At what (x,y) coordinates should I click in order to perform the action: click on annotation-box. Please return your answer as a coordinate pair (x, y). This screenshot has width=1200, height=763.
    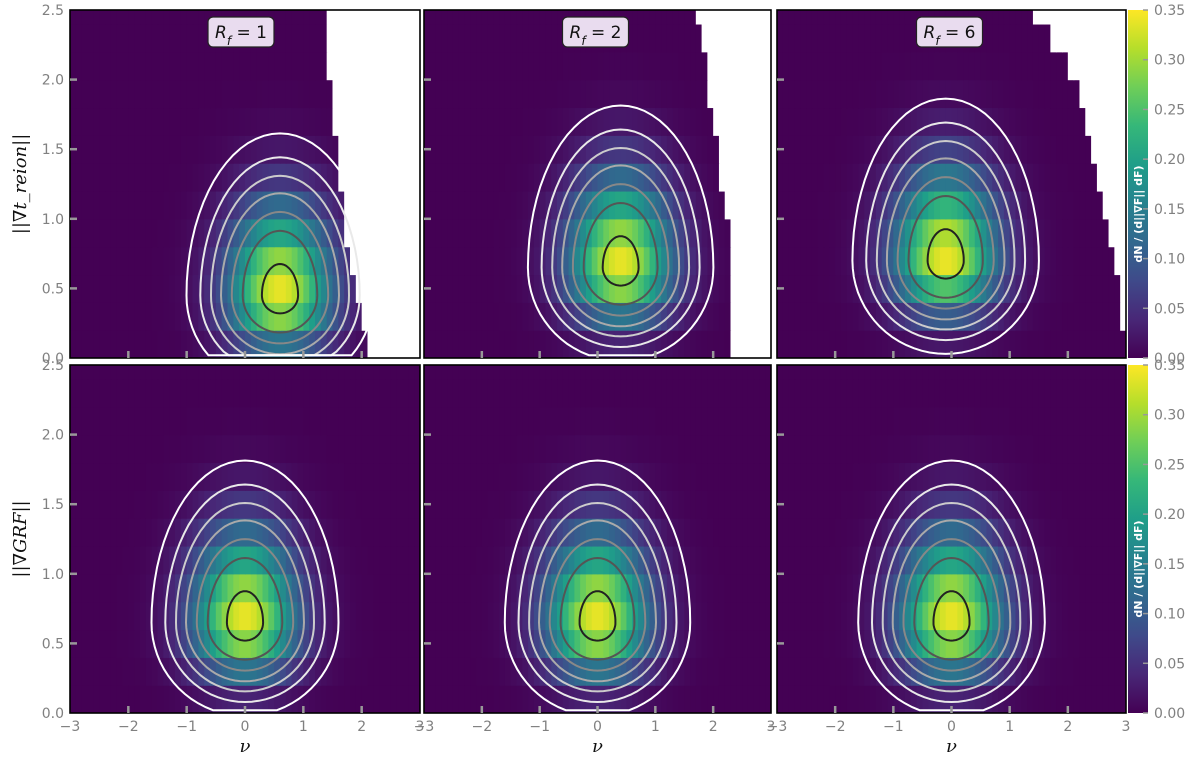
    Looking at the image, I should click on (949, 32).